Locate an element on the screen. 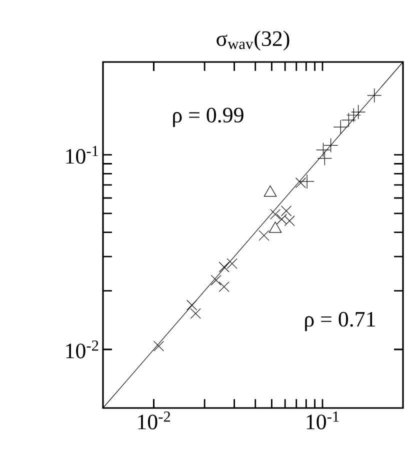 The width and height of the screenshot is (415, 459). annotation: ρ = 0.71 is located at coordinates (340, 322).